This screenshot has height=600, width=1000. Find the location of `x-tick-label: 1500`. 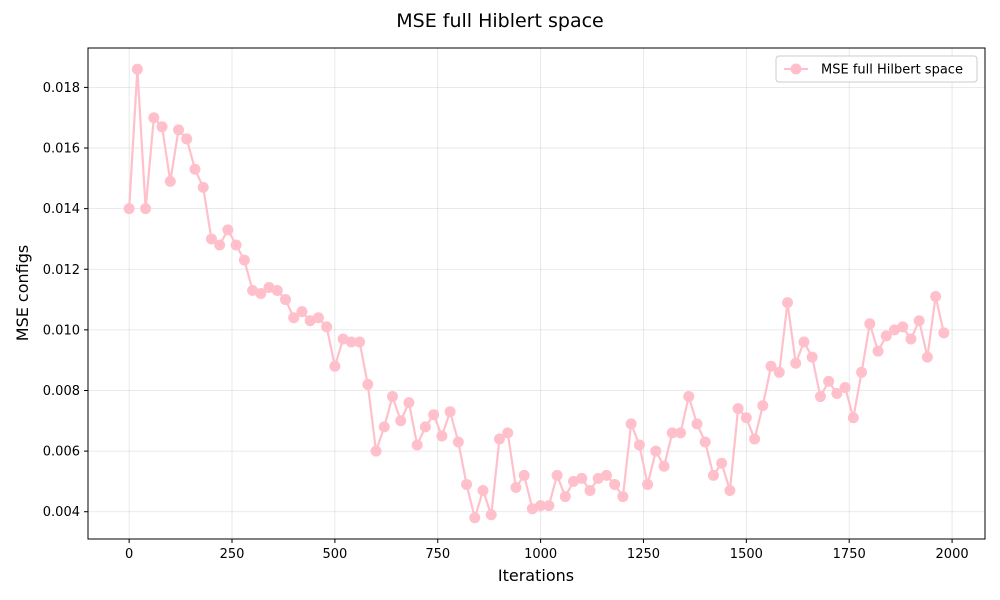

x-tick-label: 1500 is located at coordinates (746, 554).